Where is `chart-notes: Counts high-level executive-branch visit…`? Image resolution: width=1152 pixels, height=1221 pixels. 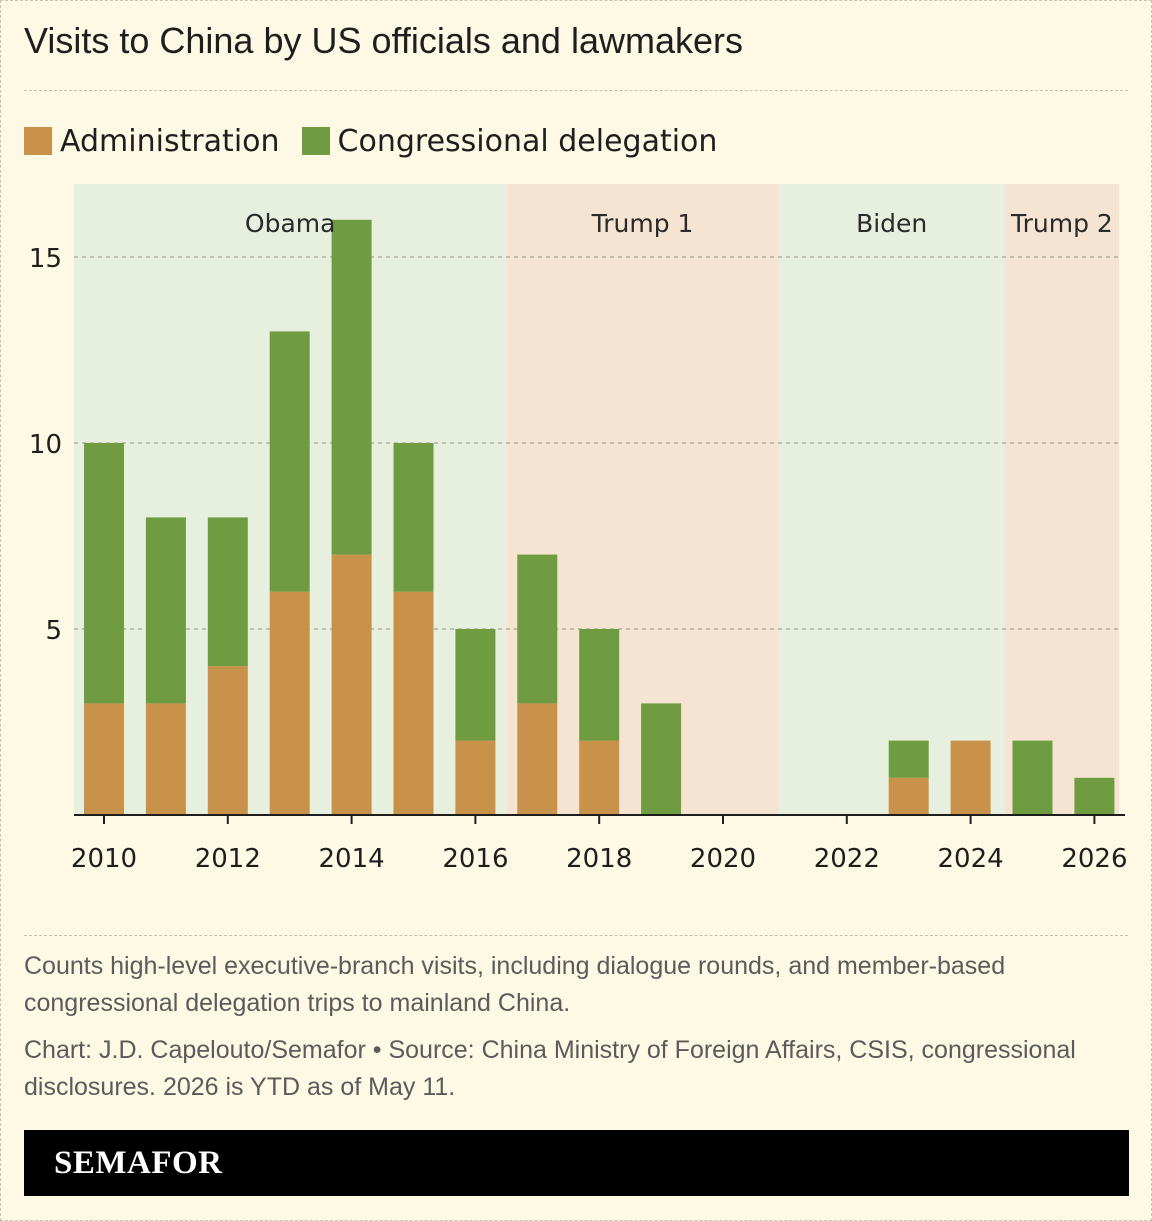
chart-notes: Counts high-level executive-branch visit… is located at coordinates (576, 1027).